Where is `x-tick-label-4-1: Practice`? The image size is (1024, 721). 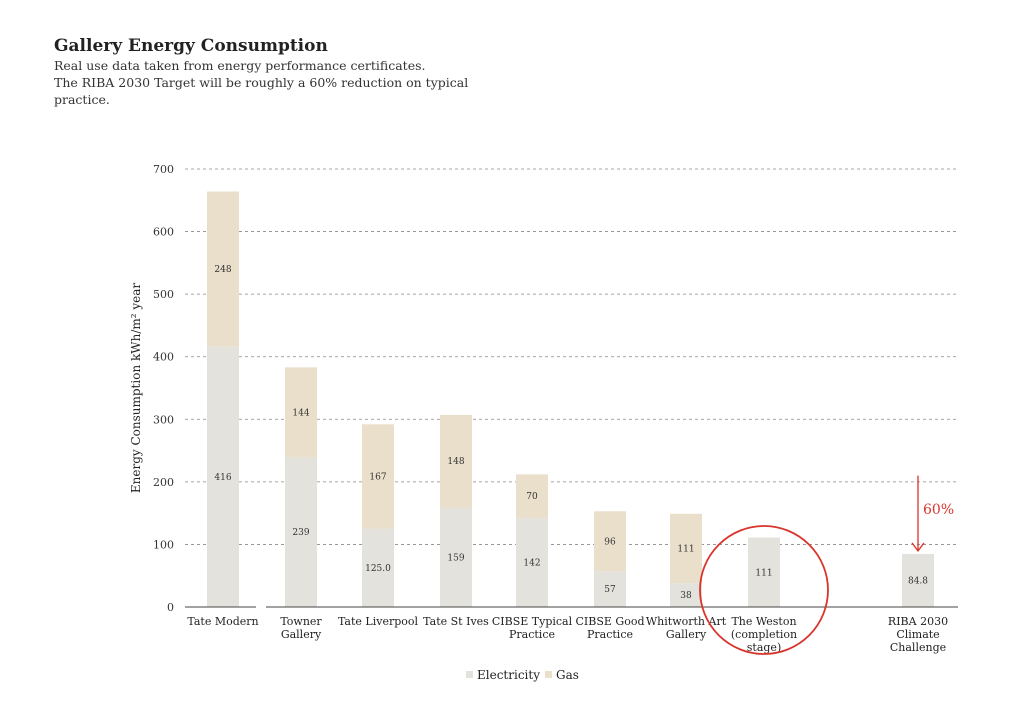 x-tick-label-4-1: Practice is located at coordinates (532, 634).